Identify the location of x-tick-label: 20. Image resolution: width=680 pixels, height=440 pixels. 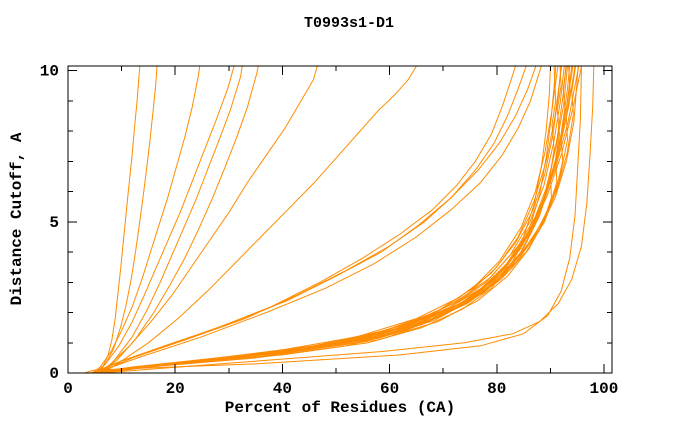
(175, 389).